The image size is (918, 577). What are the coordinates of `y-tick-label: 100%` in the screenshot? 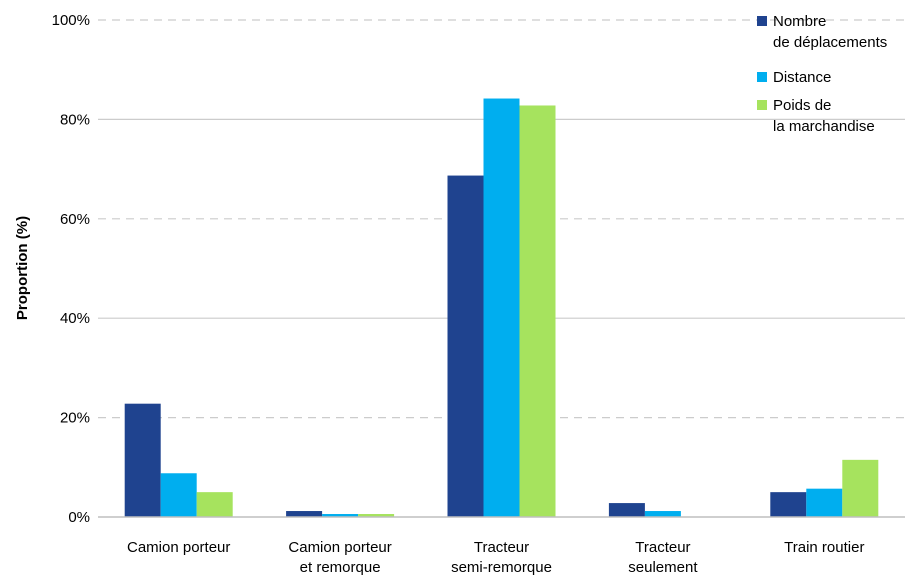 It's located at (71, 20).